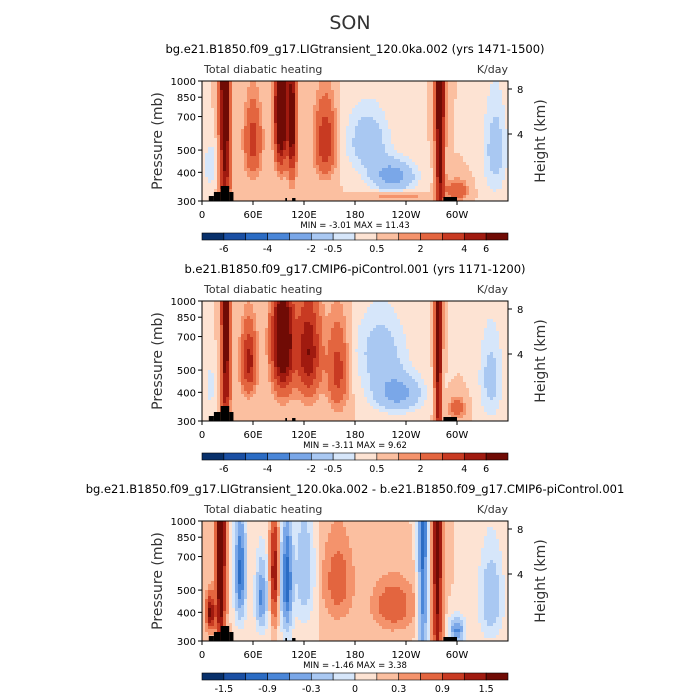 This screenshot has height=700, width=700. I want to click on y-right-tick-label: 8, so click(520, 90).